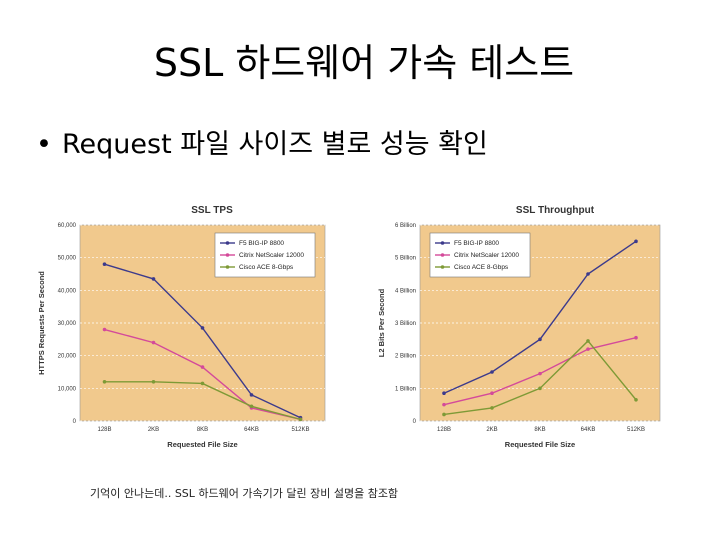 This screenshot has width=728, height=546. Describe the element at coordinates (67, 357) in the screenshot. I see `y-tick-label: 20,000` at that location.